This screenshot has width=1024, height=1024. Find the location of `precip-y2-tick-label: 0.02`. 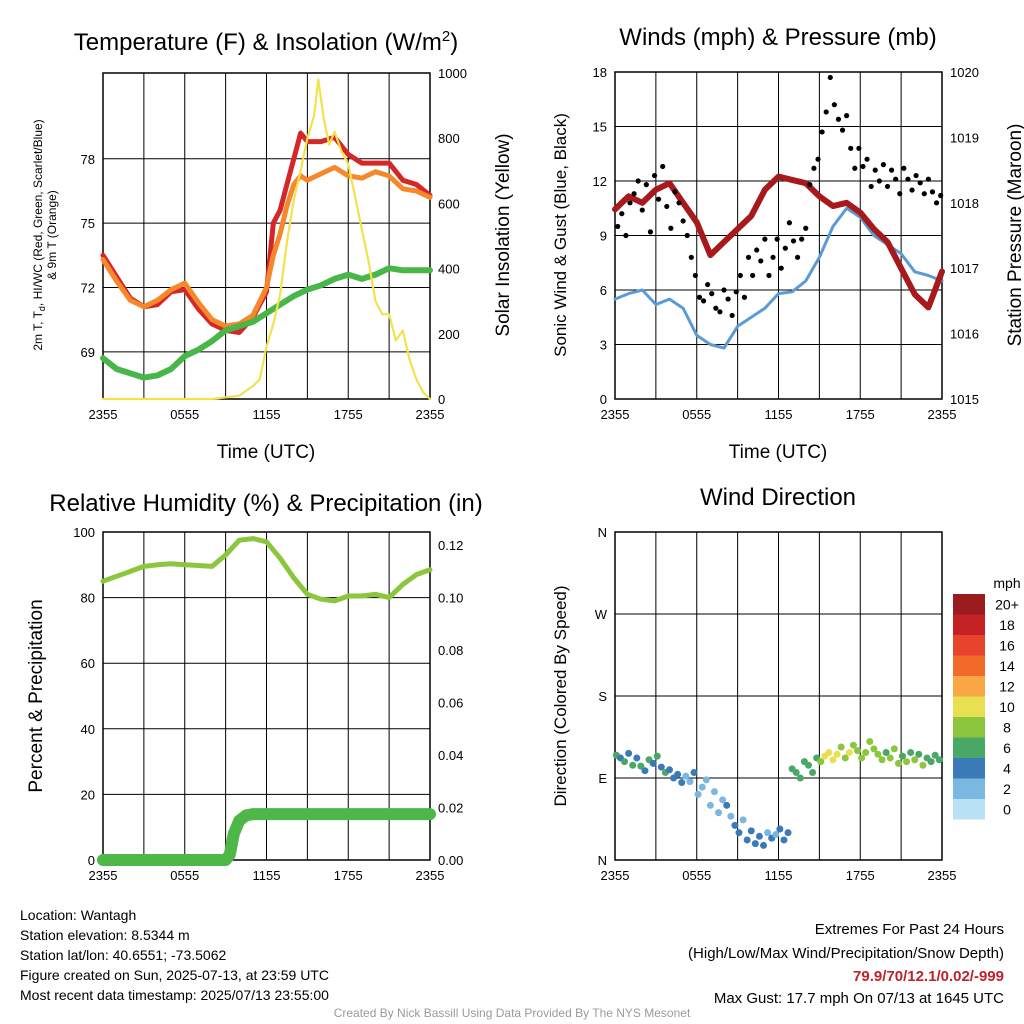

precip-y2-tick-label: 0.02 is located at coordinates (450, 808).